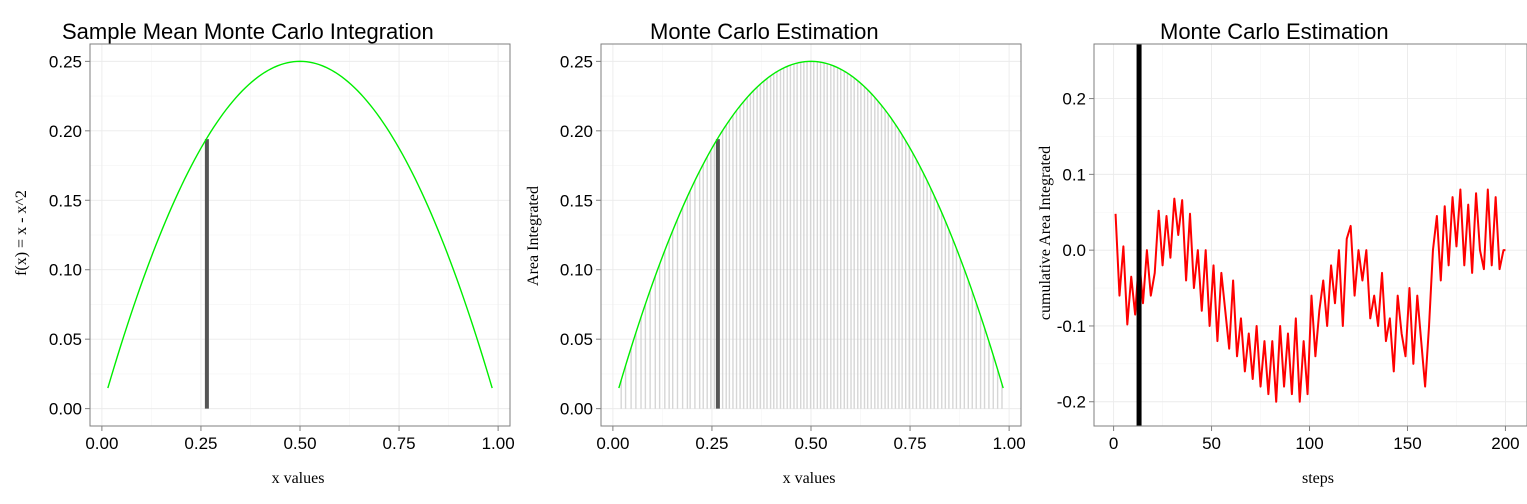 The image size is (1527, 504). I want to click on panel-3-xlabel: steps, so click(1318, 478).